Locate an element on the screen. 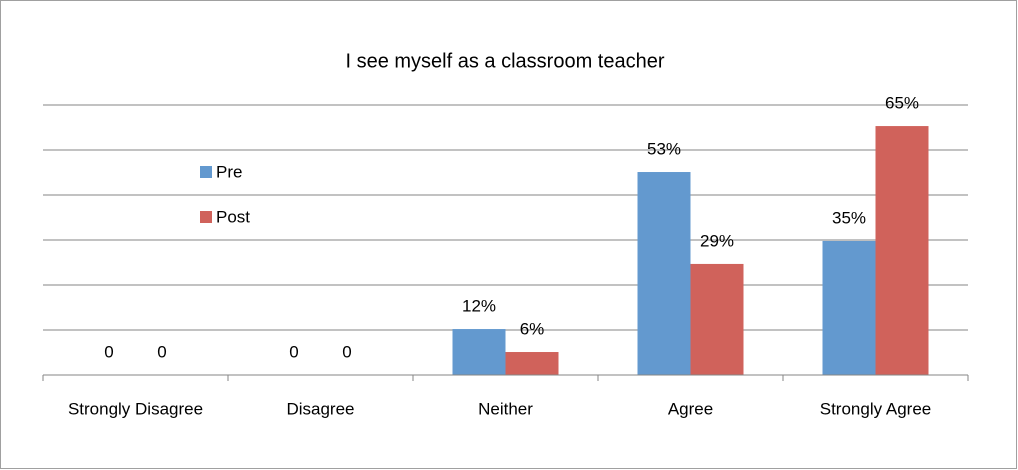 This screenshot has height=470, width=1018. chart-title: I see myself as a classroom teacher is located at coordinates (504, 61).